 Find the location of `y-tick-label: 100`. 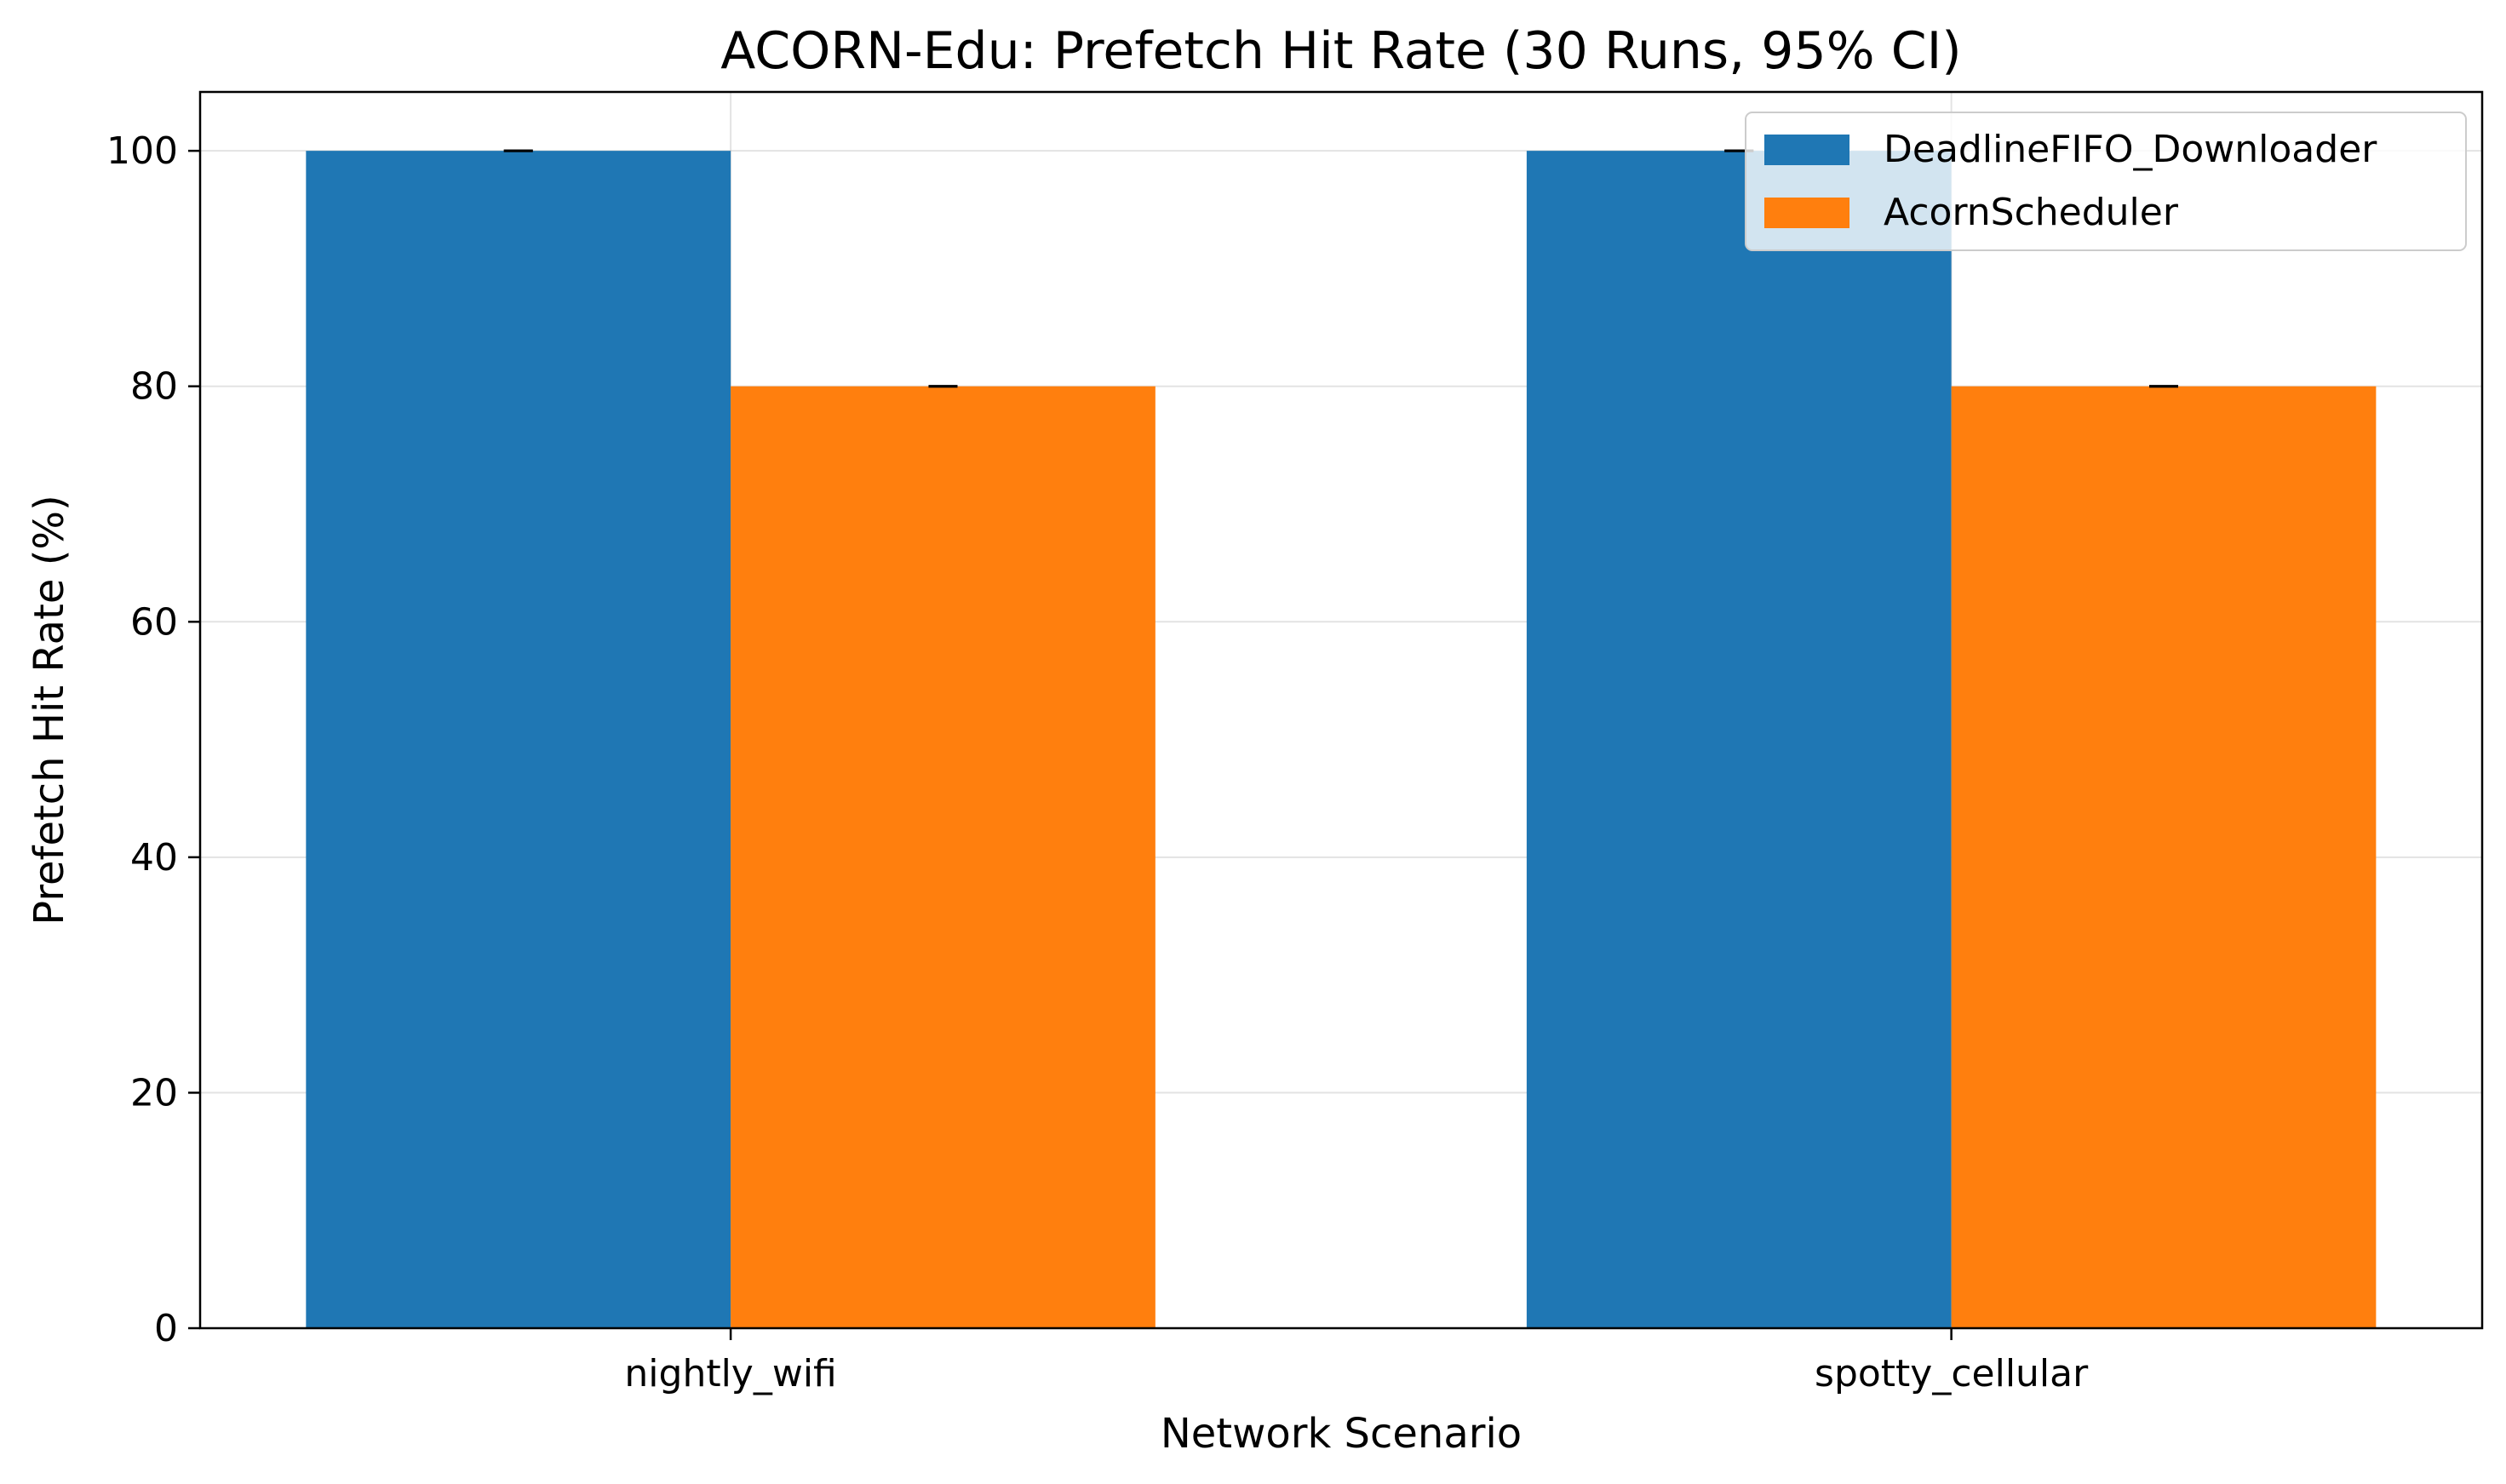

y-tick-label: 100 is located at coordinates (142, 151).